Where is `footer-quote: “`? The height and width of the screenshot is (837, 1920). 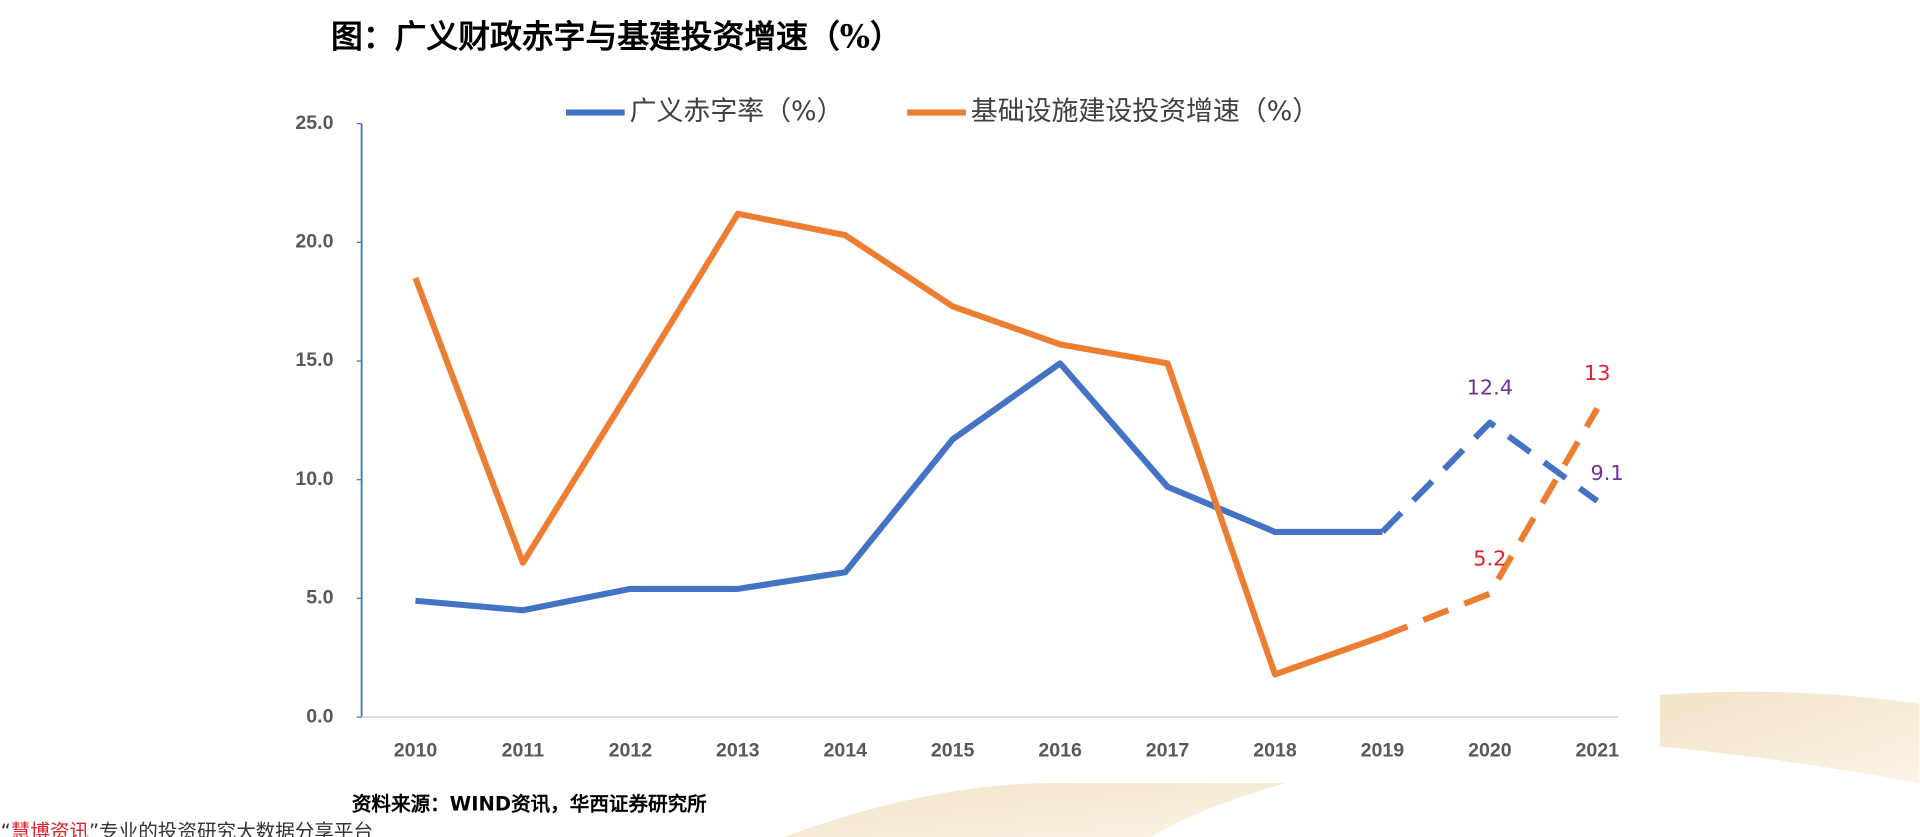
footer-quote: “ is located at coordinates (6, 828).